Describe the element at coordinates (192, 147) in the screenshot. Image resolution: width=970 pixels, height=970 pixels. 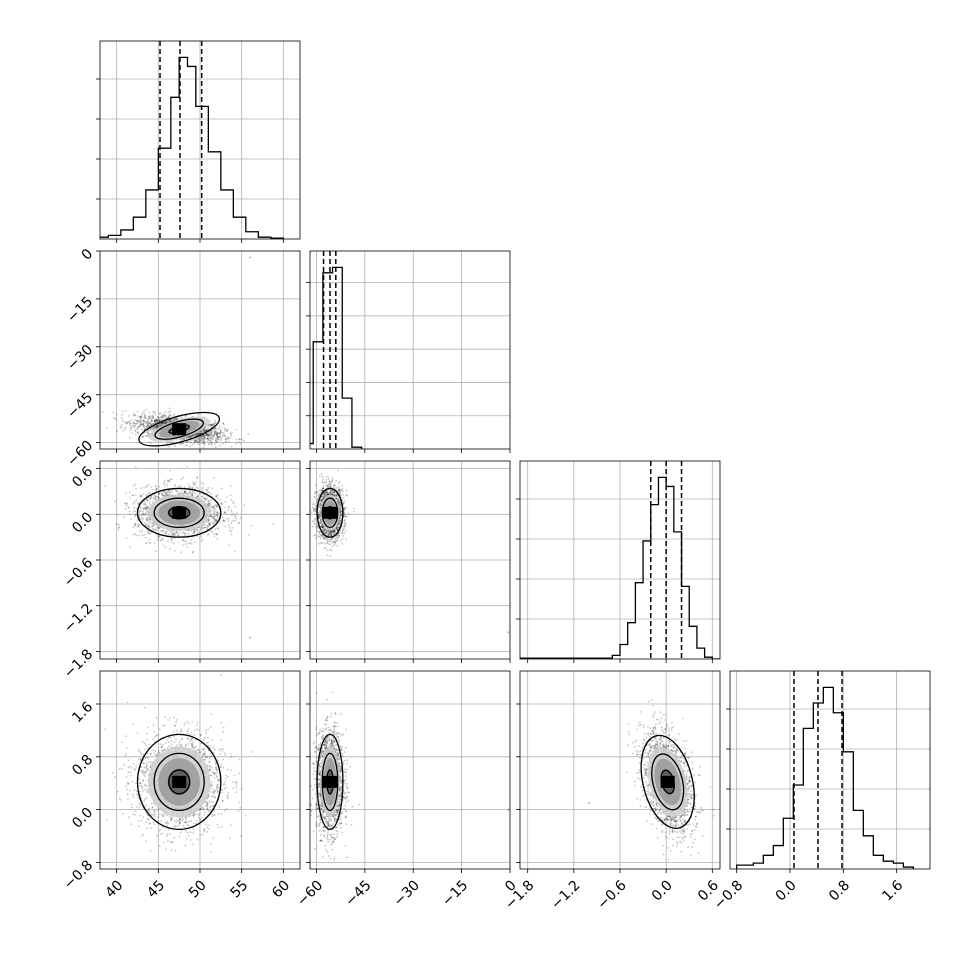
I see `histogram-step-line` at that location.